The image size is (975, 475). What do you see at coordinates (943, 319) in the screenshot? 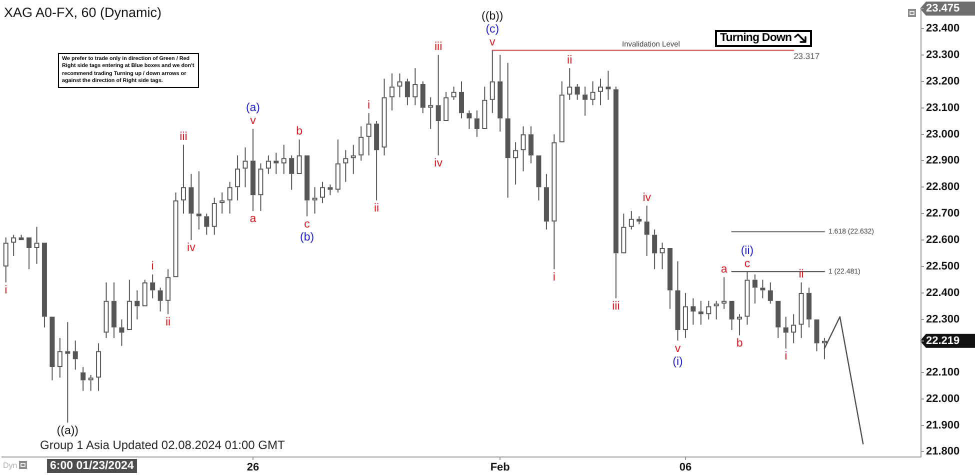
I see `y-tick-label: 22.300` at bounding box center [943, 319].